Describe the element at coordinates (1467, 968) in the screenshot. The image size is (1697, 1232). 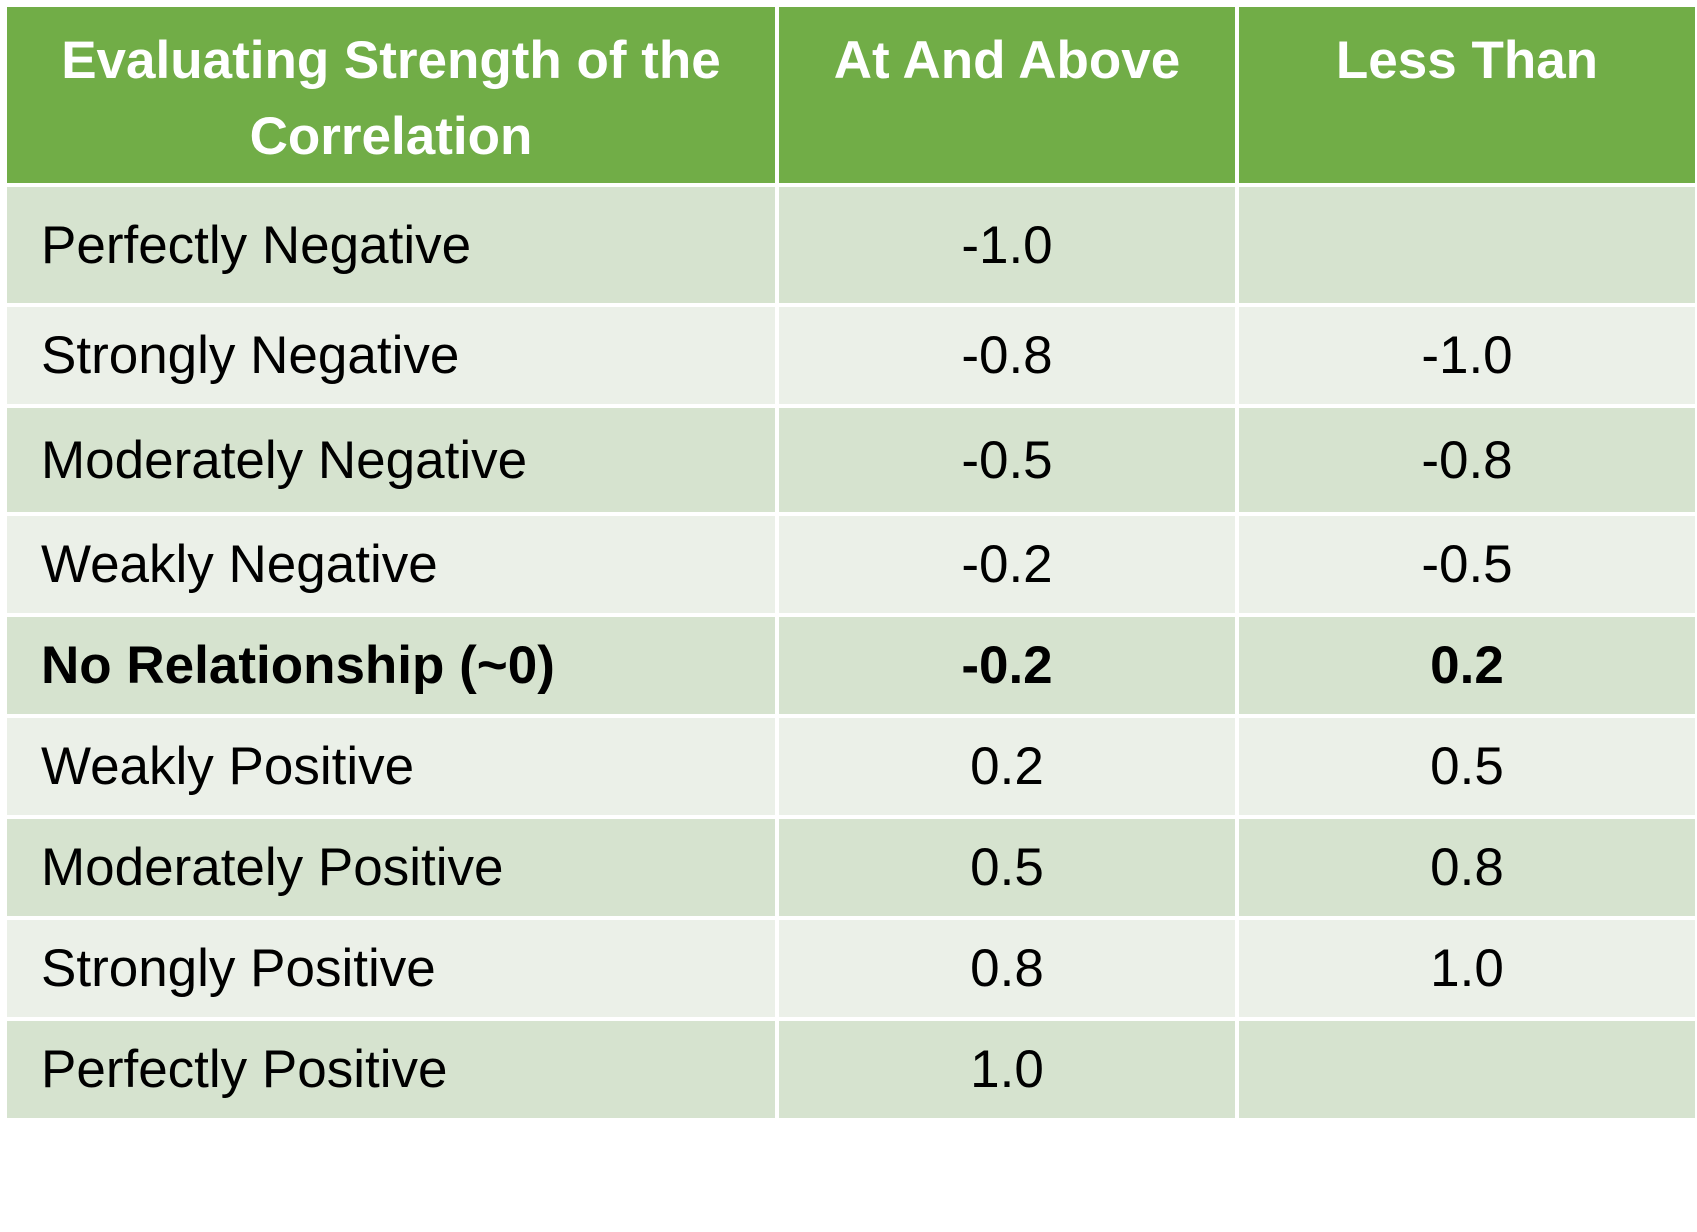
I see `less-than-value: 1.0` at that location.